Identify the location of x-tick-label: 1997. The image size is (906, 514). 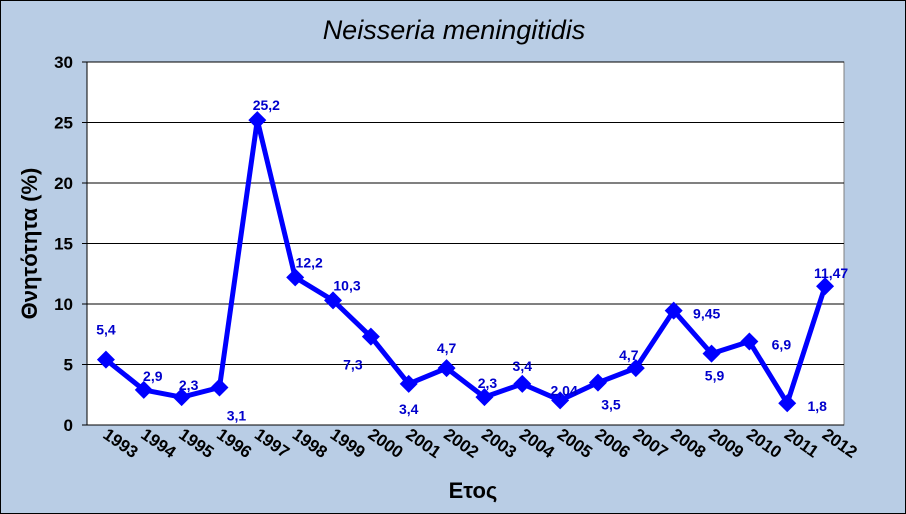
(272, 443).